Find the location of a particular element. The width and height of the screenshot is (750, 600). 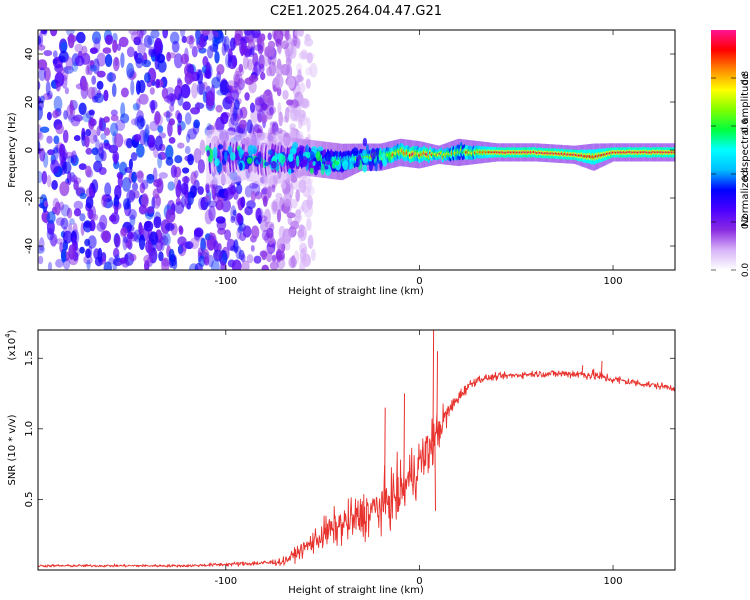

snr-x-tick-label: 100 is located at coordinates (612, 581).